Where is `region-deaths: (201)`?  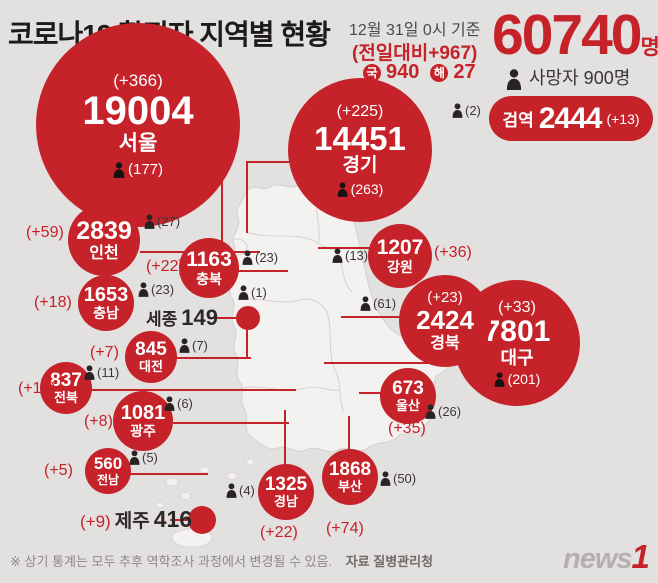
region-deaths: (201) is located at coordinates (524, 378).